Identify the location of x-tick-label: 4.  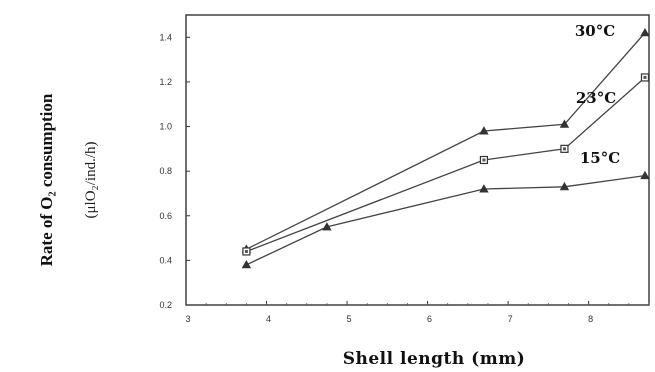
(268, 319).